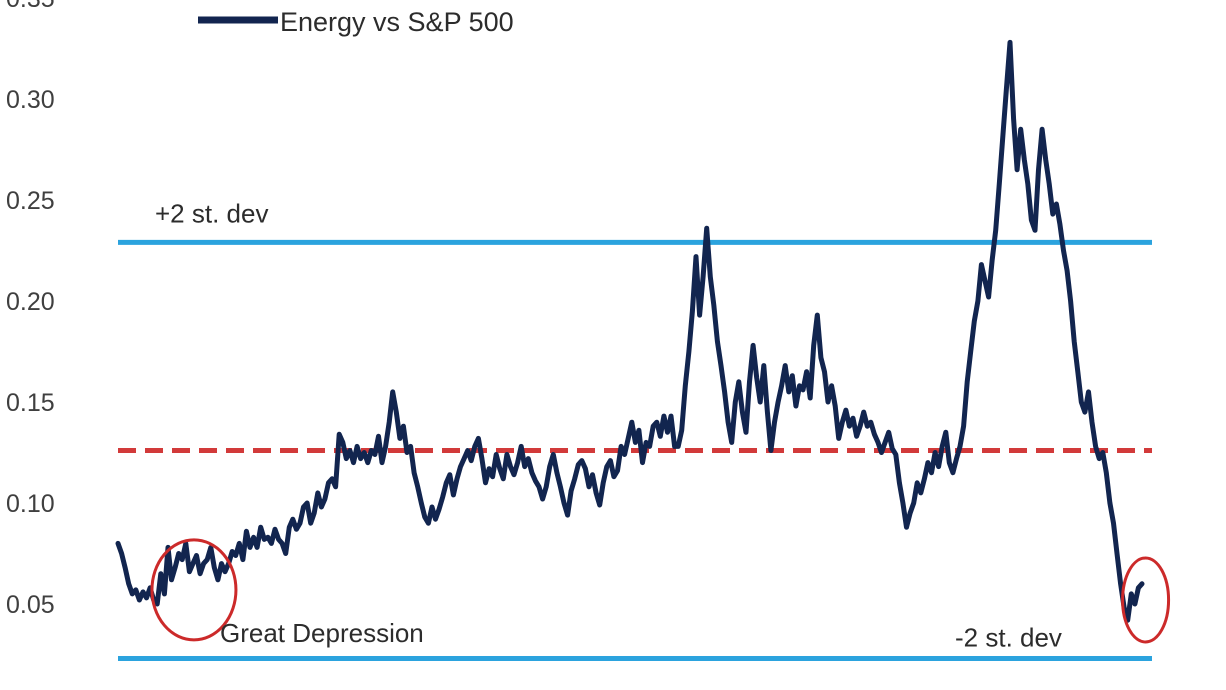 This screenshot has height=690, width=1226. Describe the element at coordinates (211, 213) in the screenshot. I see `plus-2-std-dev-label: +2 st. dev` at that location.